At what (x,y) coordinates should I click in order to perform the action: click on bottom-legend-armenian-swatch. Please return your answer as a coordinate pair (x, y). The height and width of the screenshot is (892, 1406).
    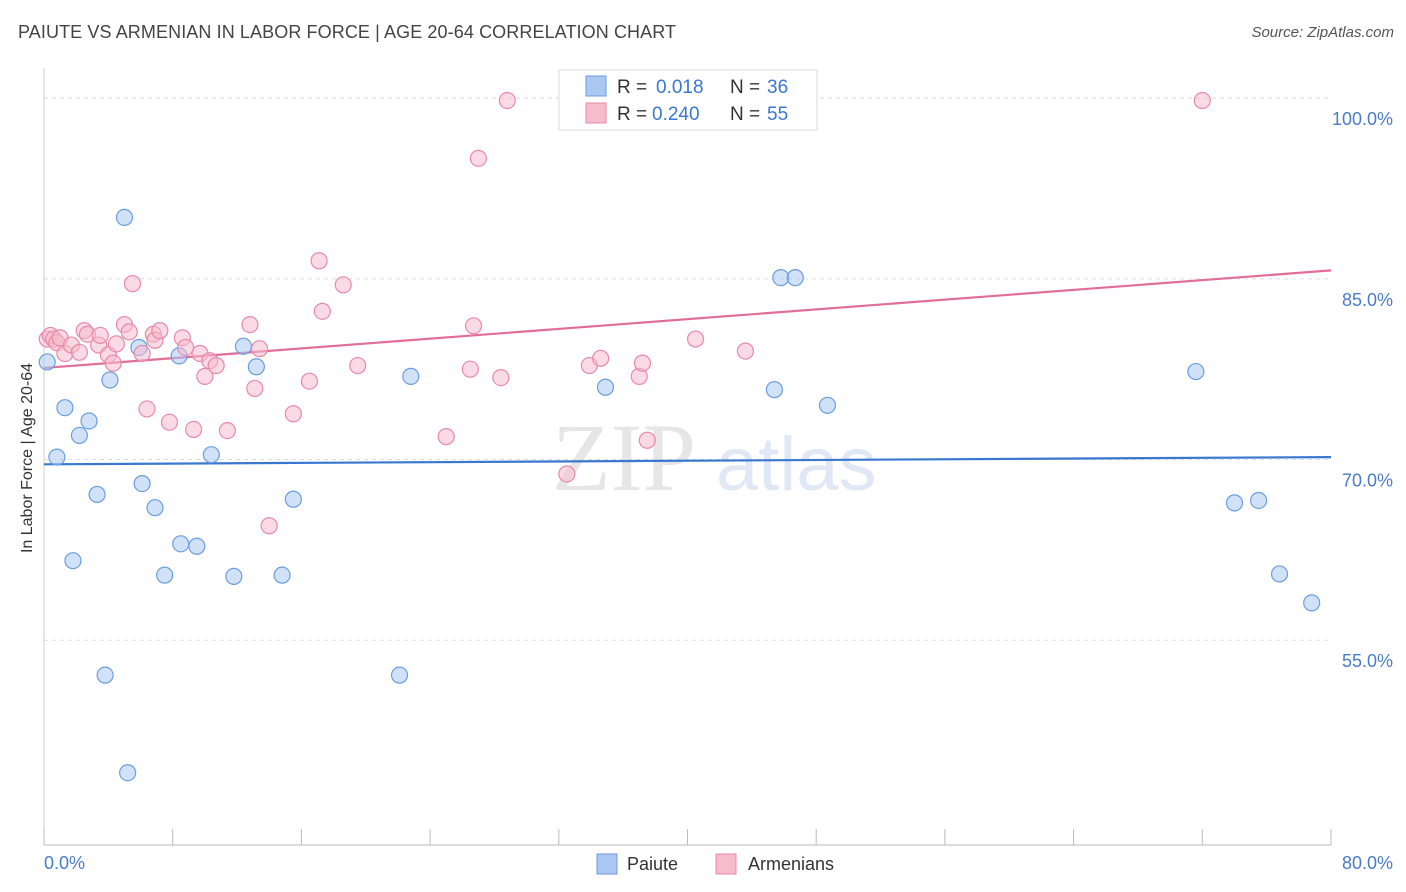
    Looking at the image, I should click on (726, 864).